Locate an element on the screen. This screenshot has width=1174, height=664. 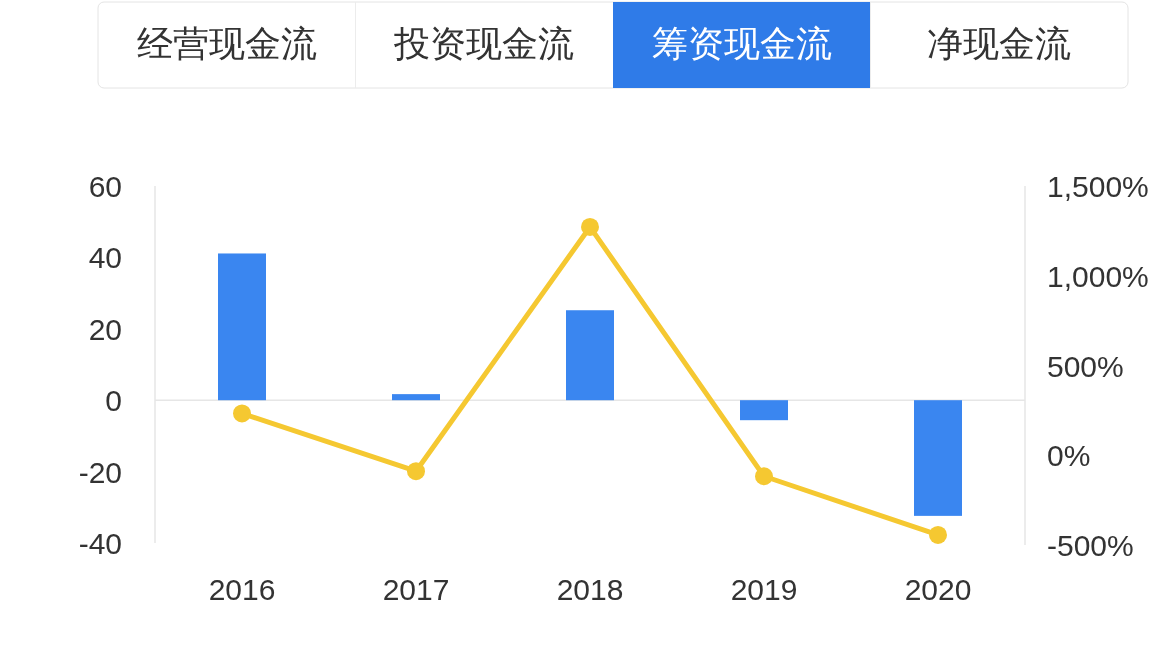
y2-tick-label: 500% is located at coordinates (1085, 366).